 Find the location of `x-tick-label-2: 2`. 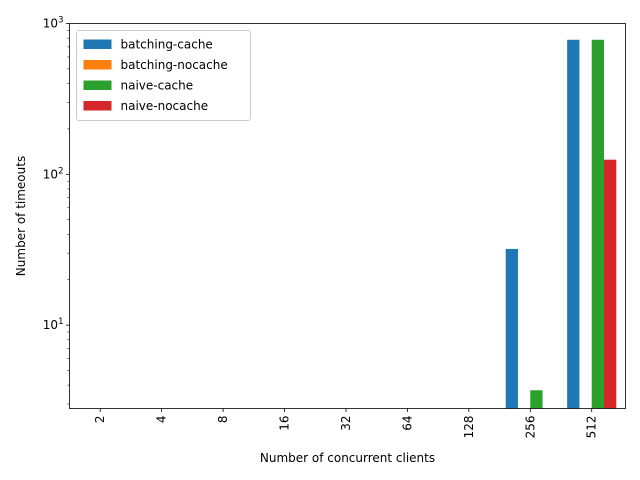

x-tick-label-2: 2 is located at coordinates (100, 420).